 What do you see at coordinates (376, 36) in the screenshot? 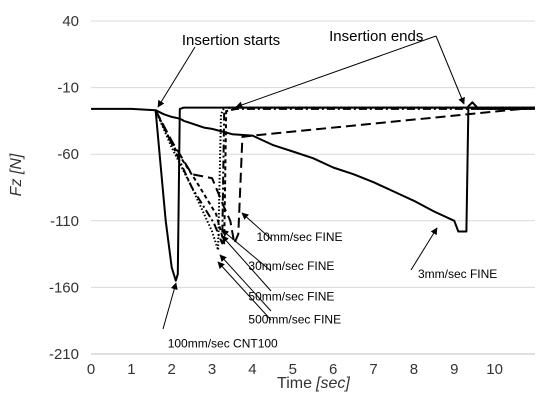
I see `annotation-label: Insertion ends` at bounding box center [376, 36].